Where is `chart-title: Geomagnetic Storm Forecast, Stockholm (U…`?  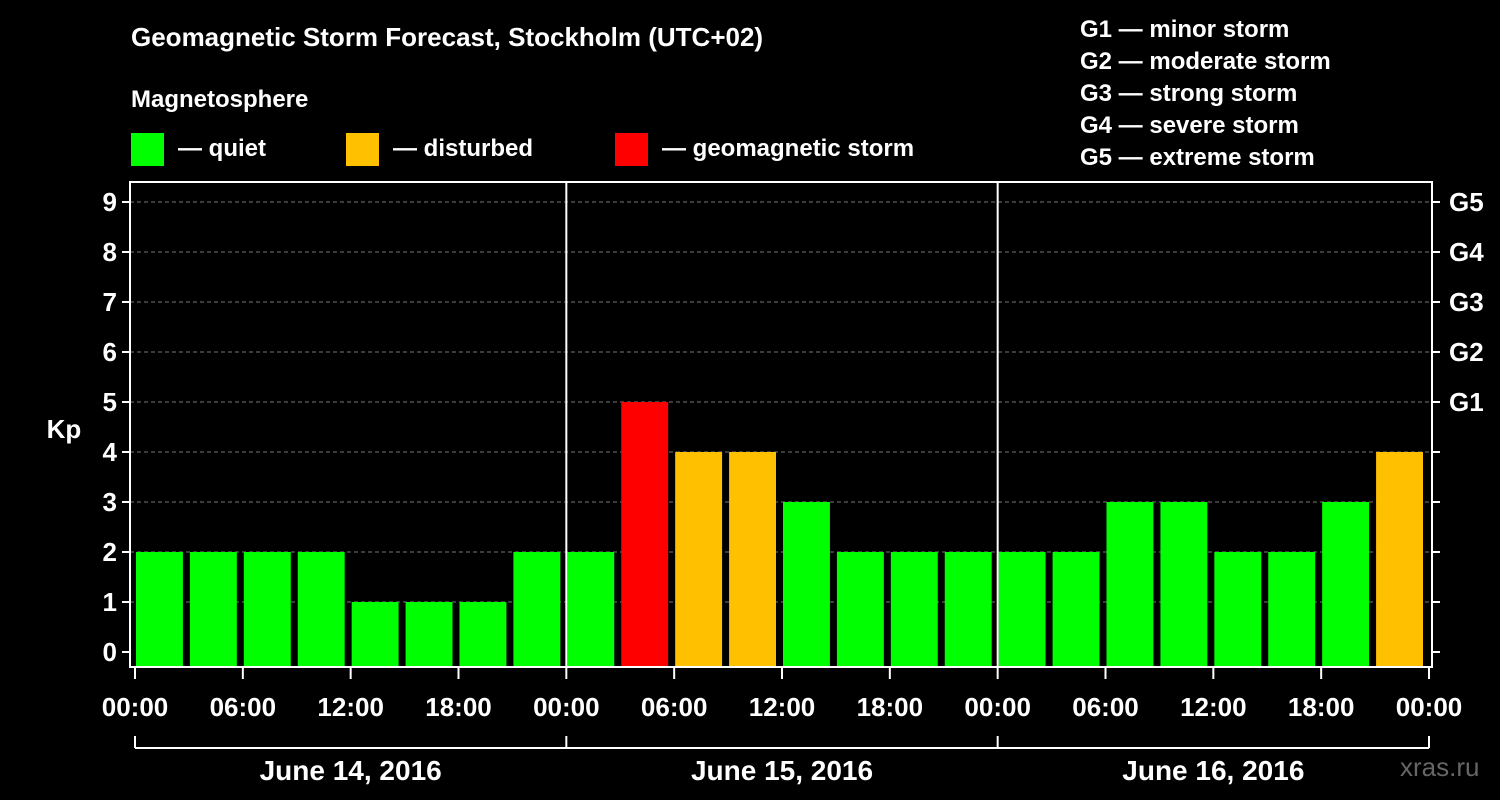
chart-title: Geomagnetic Storm Forecast, Stockholm (U… is located at coordinates (447, 37).